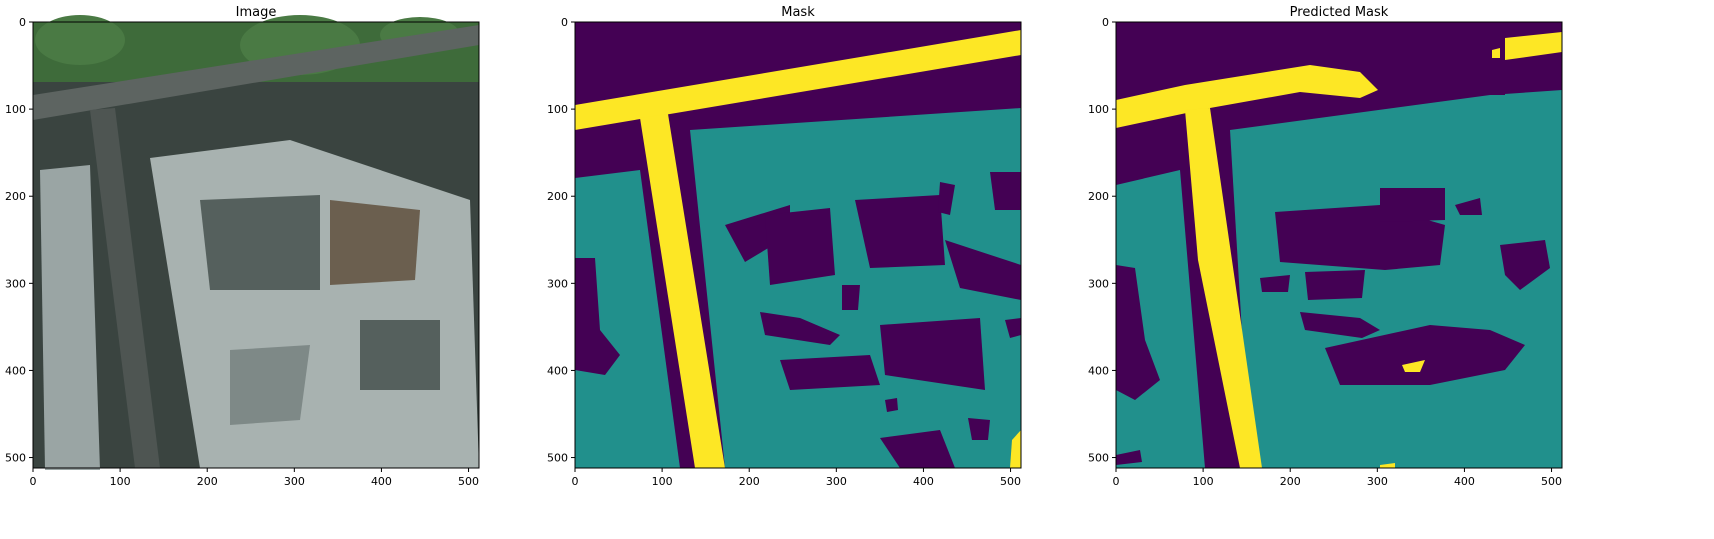 Image resolution: width=1714 pixels, height=539 pixels. What do you see at coordinates (798, 12) in the screenshot?
I see `mask-panel-title: Mask` at bounding box center [798, 12].